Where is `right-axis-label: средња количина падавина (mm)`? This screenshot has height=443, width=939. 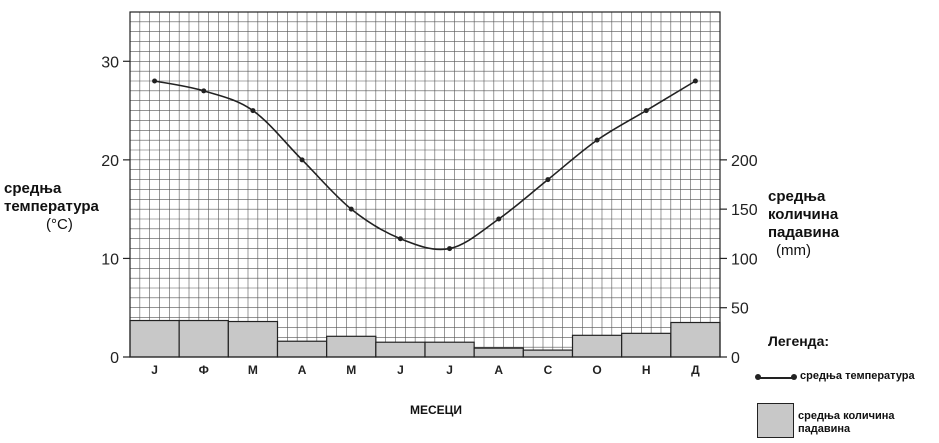 right-axis-label: средња количина падавина (mm) is located at coordinates (828, 224).